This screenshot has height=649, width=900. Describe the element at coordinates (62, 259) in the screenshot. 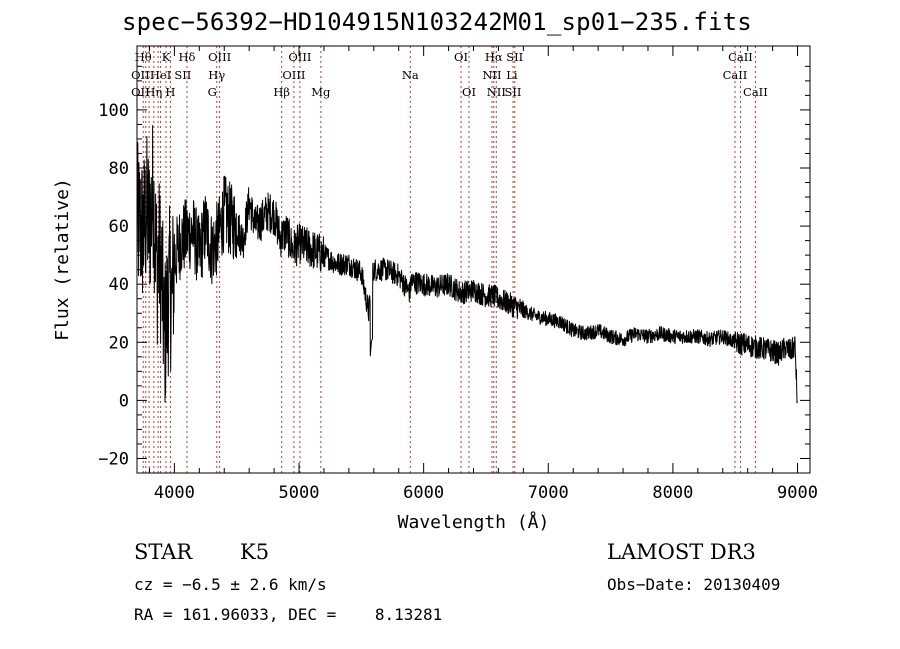

I see `y-axis-label: Flux (relative)` at that location.